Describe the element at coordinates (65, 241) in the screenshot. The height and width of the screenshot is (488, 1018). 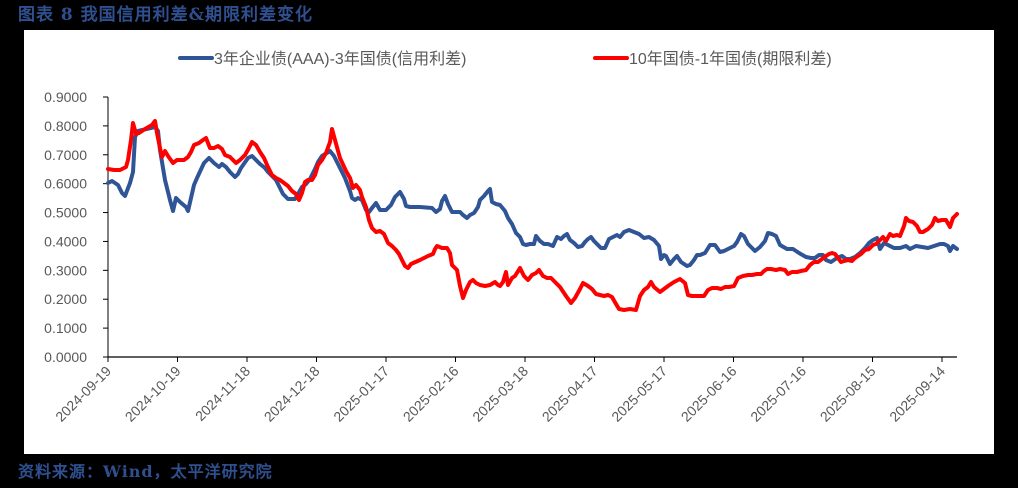
I see `y-tick-label: 0.4000` at that location.